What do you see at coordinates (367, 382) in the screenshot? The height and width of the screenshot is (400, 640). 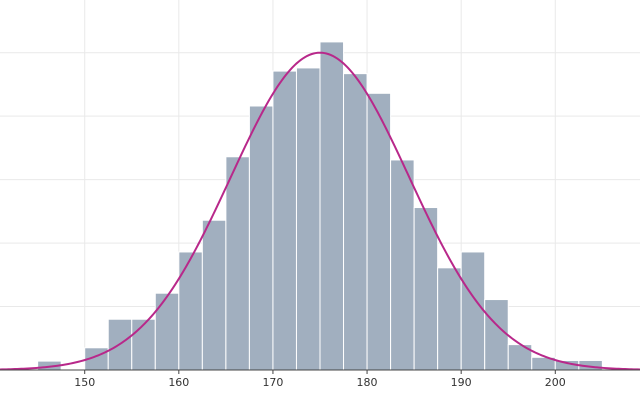 I see `x-tick-label: 180` at bounding box center [367, 382].